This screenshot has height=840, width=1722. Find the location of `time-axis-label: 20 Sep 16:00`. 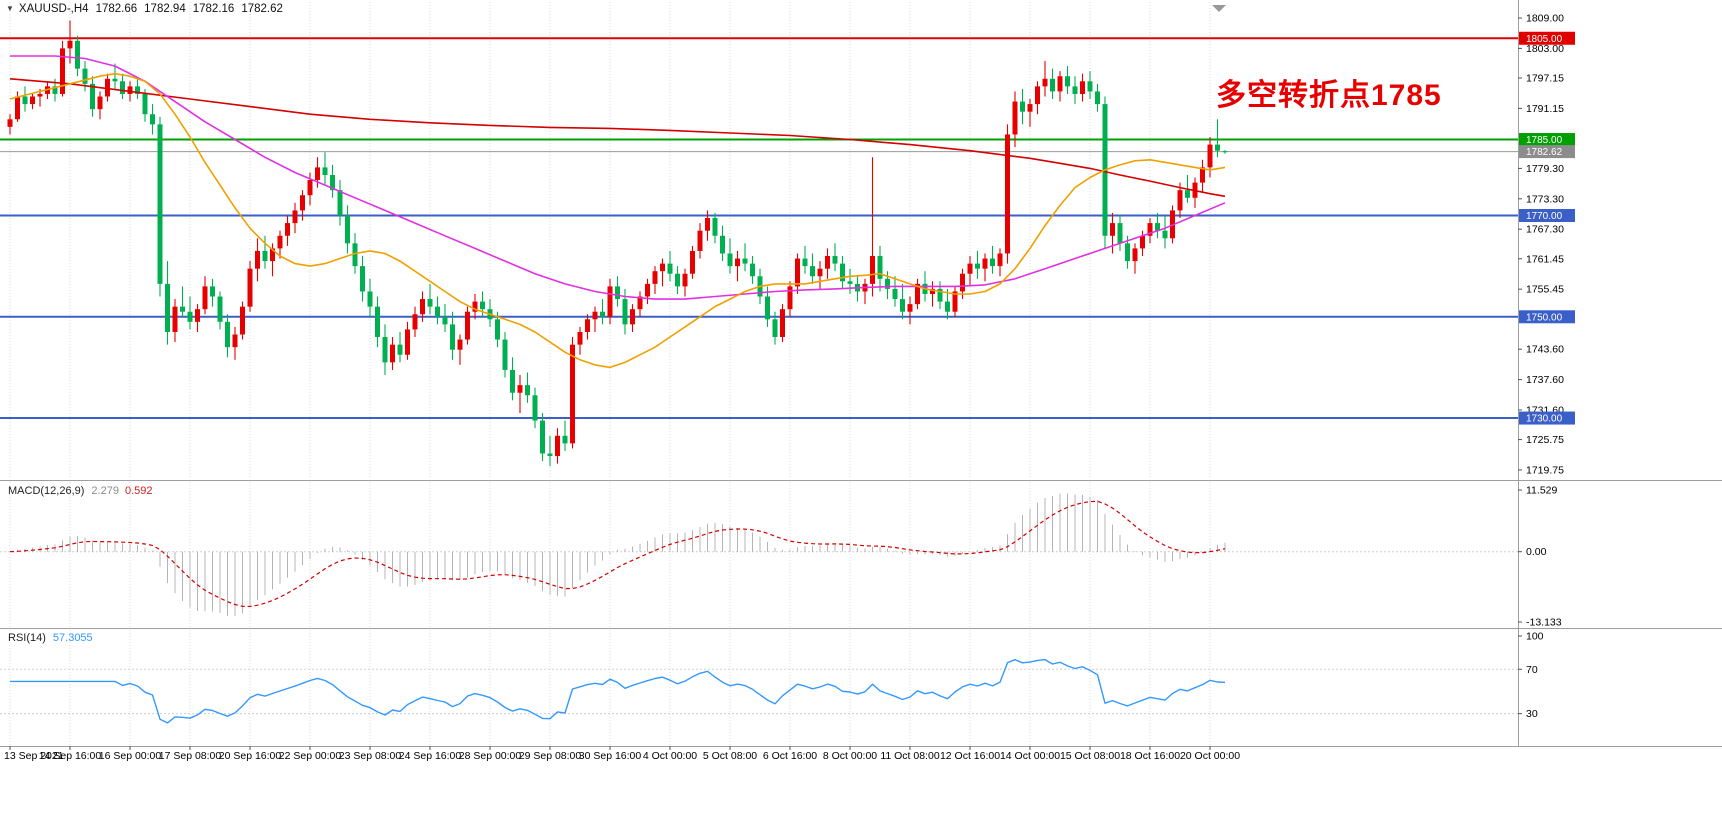

time-axis-label: 20 Sep 16:00 is located at coordinates (250, 756).